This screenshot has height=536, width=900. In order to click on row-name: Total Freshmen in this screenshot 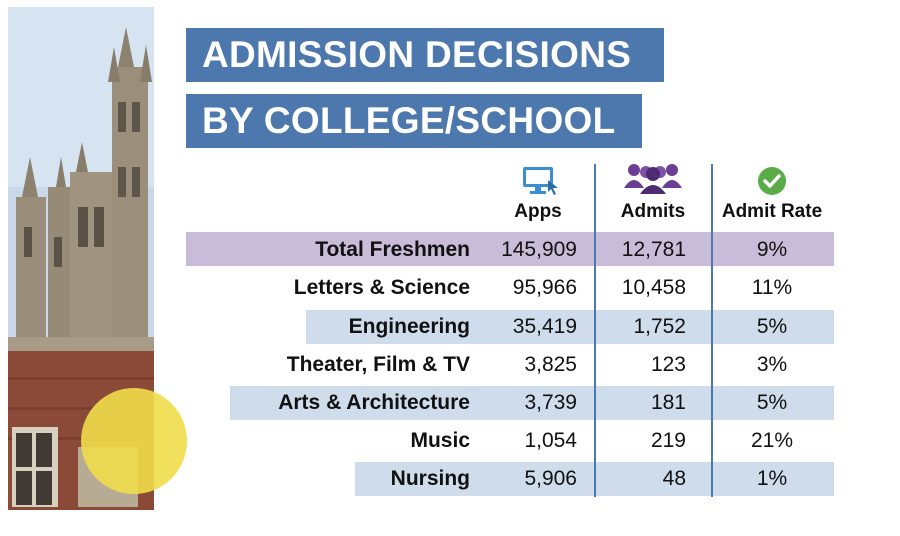, I will do `click(392, 249)`.